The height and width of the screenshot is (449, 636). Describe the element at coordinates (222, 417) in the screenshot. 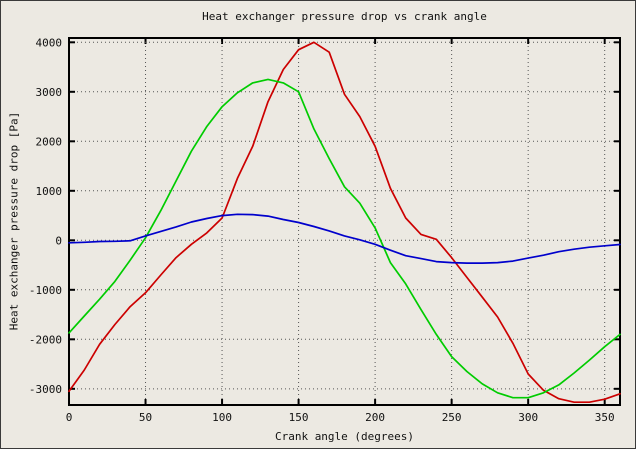

I see `x-tick-label: 100` at that location.